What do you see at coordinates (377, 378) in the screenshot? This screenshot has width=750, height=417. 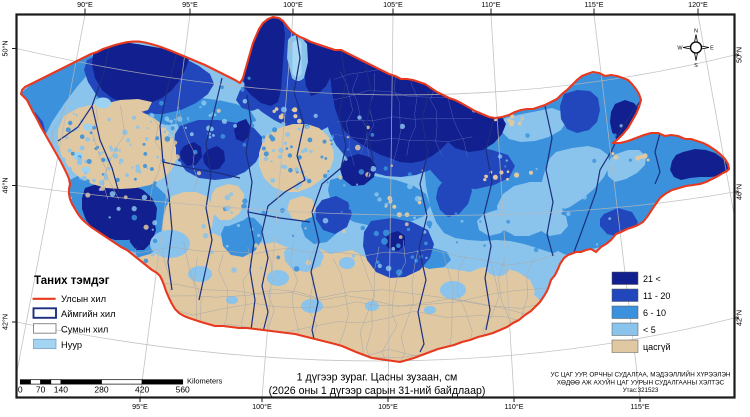 I see `svg-text:1 дүгээр зураг. Цасны зузаан,: 1 дүгээр зураг. Цасны зузаан, см` at bounding box center [377, 378].